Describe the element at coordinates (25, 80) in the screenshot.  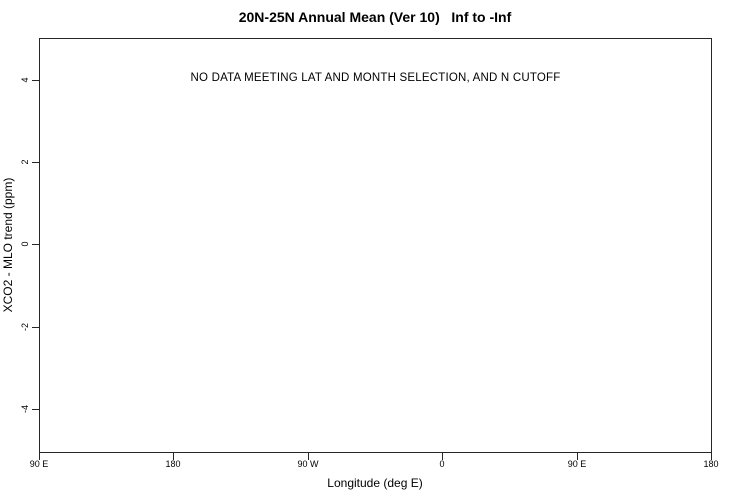
I see `y-tick-label: 4` at that location.